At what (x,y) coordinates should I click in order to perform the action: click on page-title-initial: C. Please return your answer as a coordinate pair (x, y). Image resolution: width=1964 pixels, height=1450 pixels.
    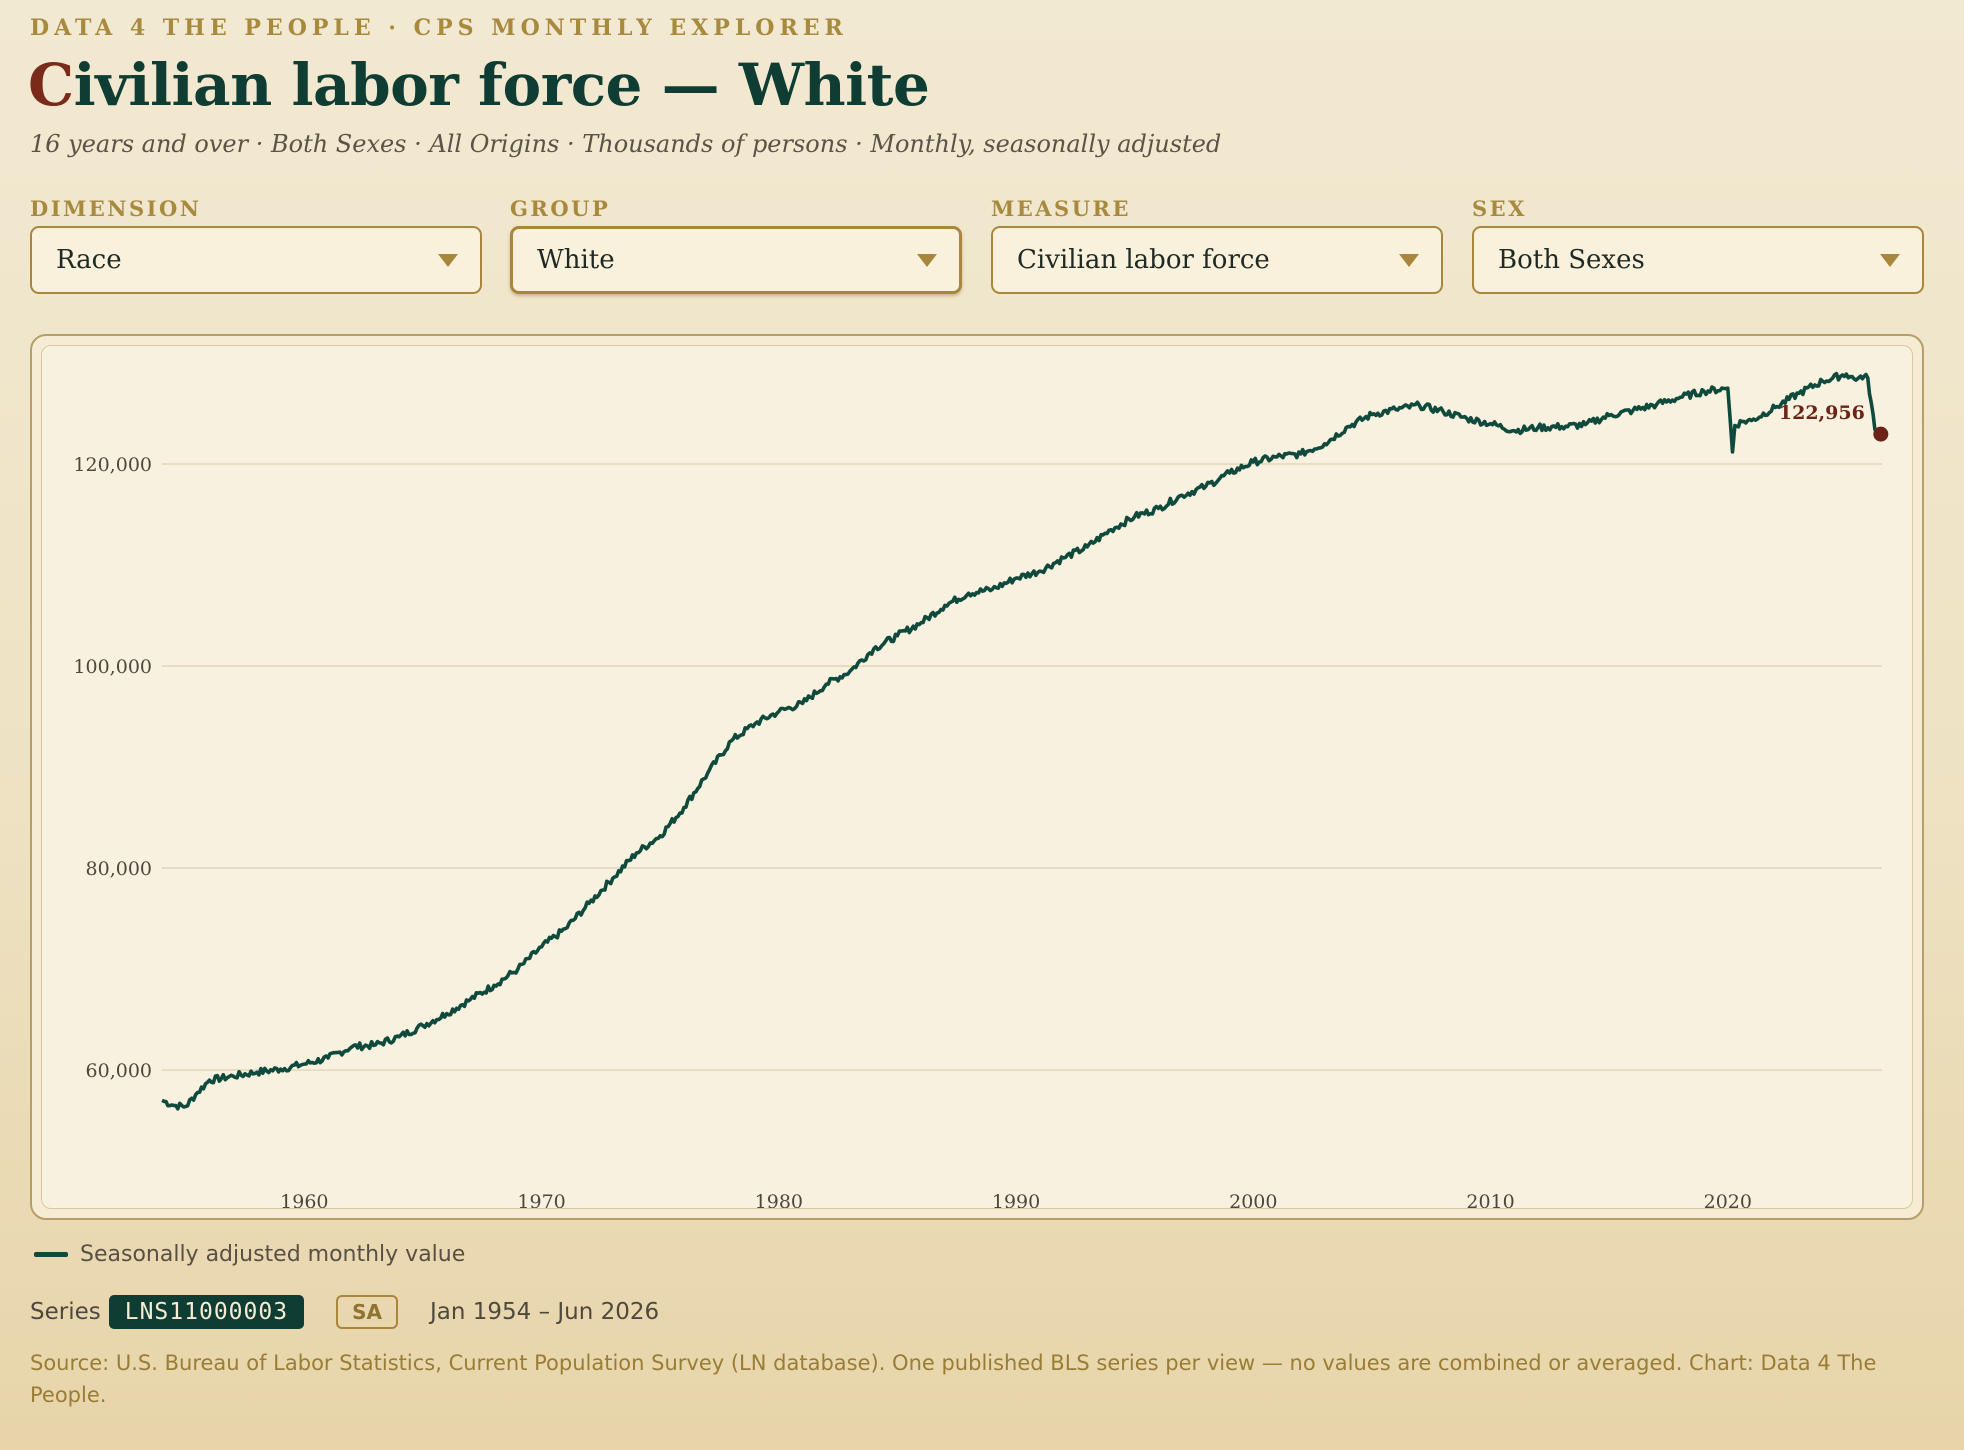
    Looking at the image, I should click on (51, 85).